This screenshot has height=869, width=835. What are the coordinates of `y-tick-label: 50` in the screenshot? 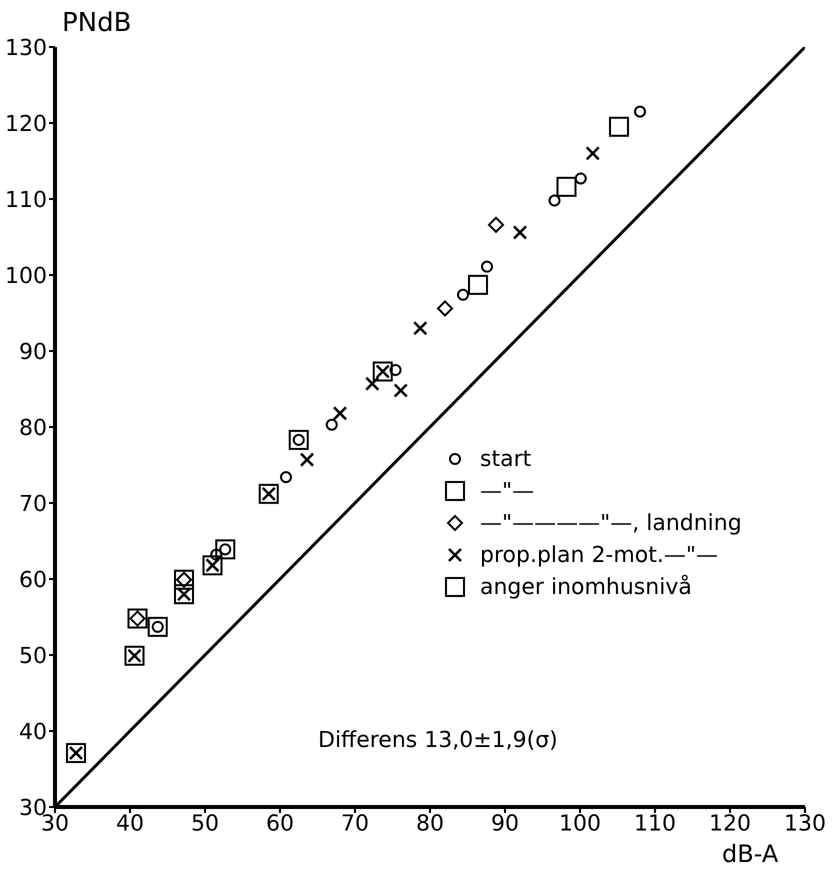 It's located at (33, 656).